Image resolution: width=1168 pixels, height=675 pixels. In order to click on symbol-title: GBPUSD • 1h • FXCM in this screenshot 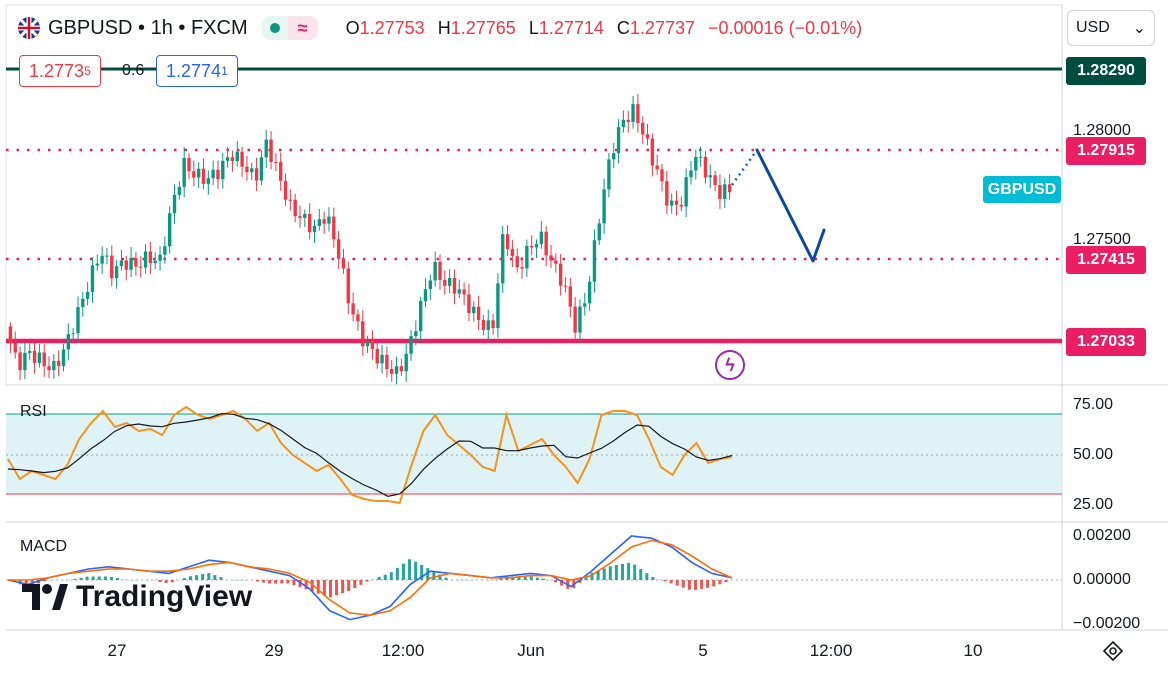, I will do `click(148, 27)`.